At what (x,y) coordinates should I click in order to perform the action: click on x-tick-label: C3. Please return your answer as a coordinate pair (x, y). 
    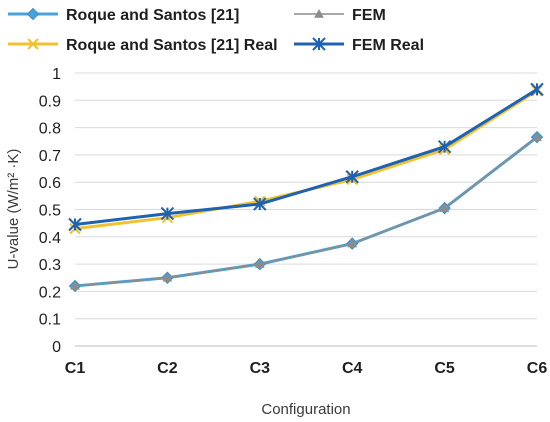
    Looking at the image, I should click on (260, 368).